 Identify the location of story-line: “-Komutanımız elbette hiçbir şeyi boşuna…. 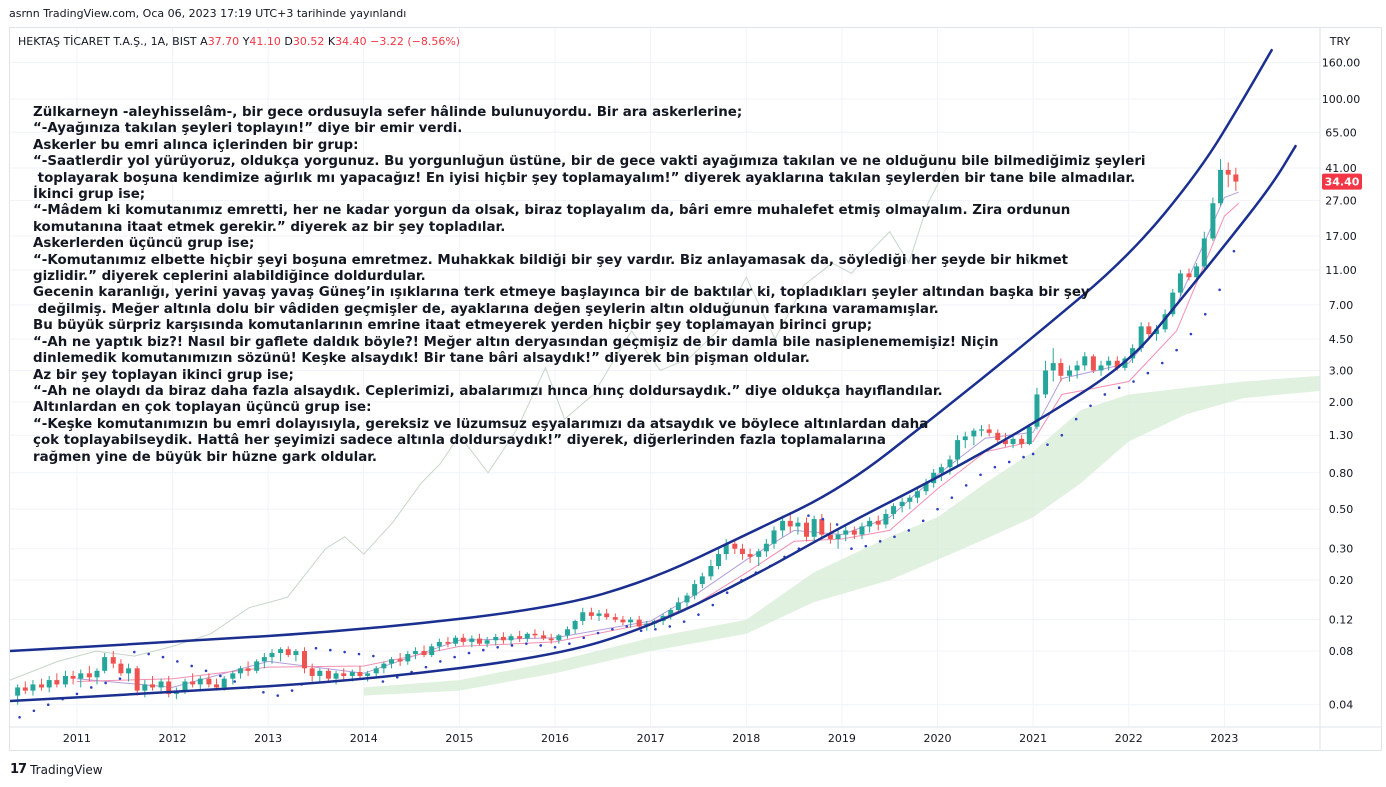
(551, 260).